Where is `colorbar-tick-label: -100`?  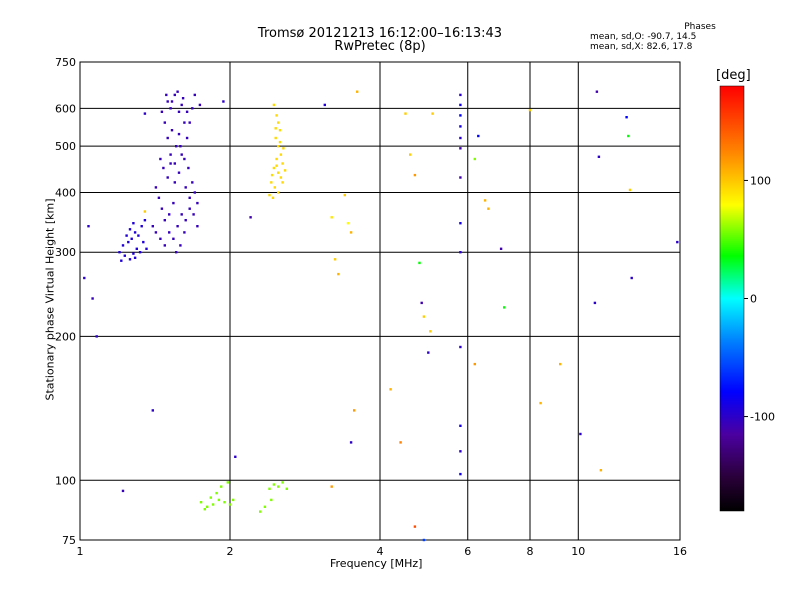
colorbar-tick-label: -100 is located at coordinates (762, 417).